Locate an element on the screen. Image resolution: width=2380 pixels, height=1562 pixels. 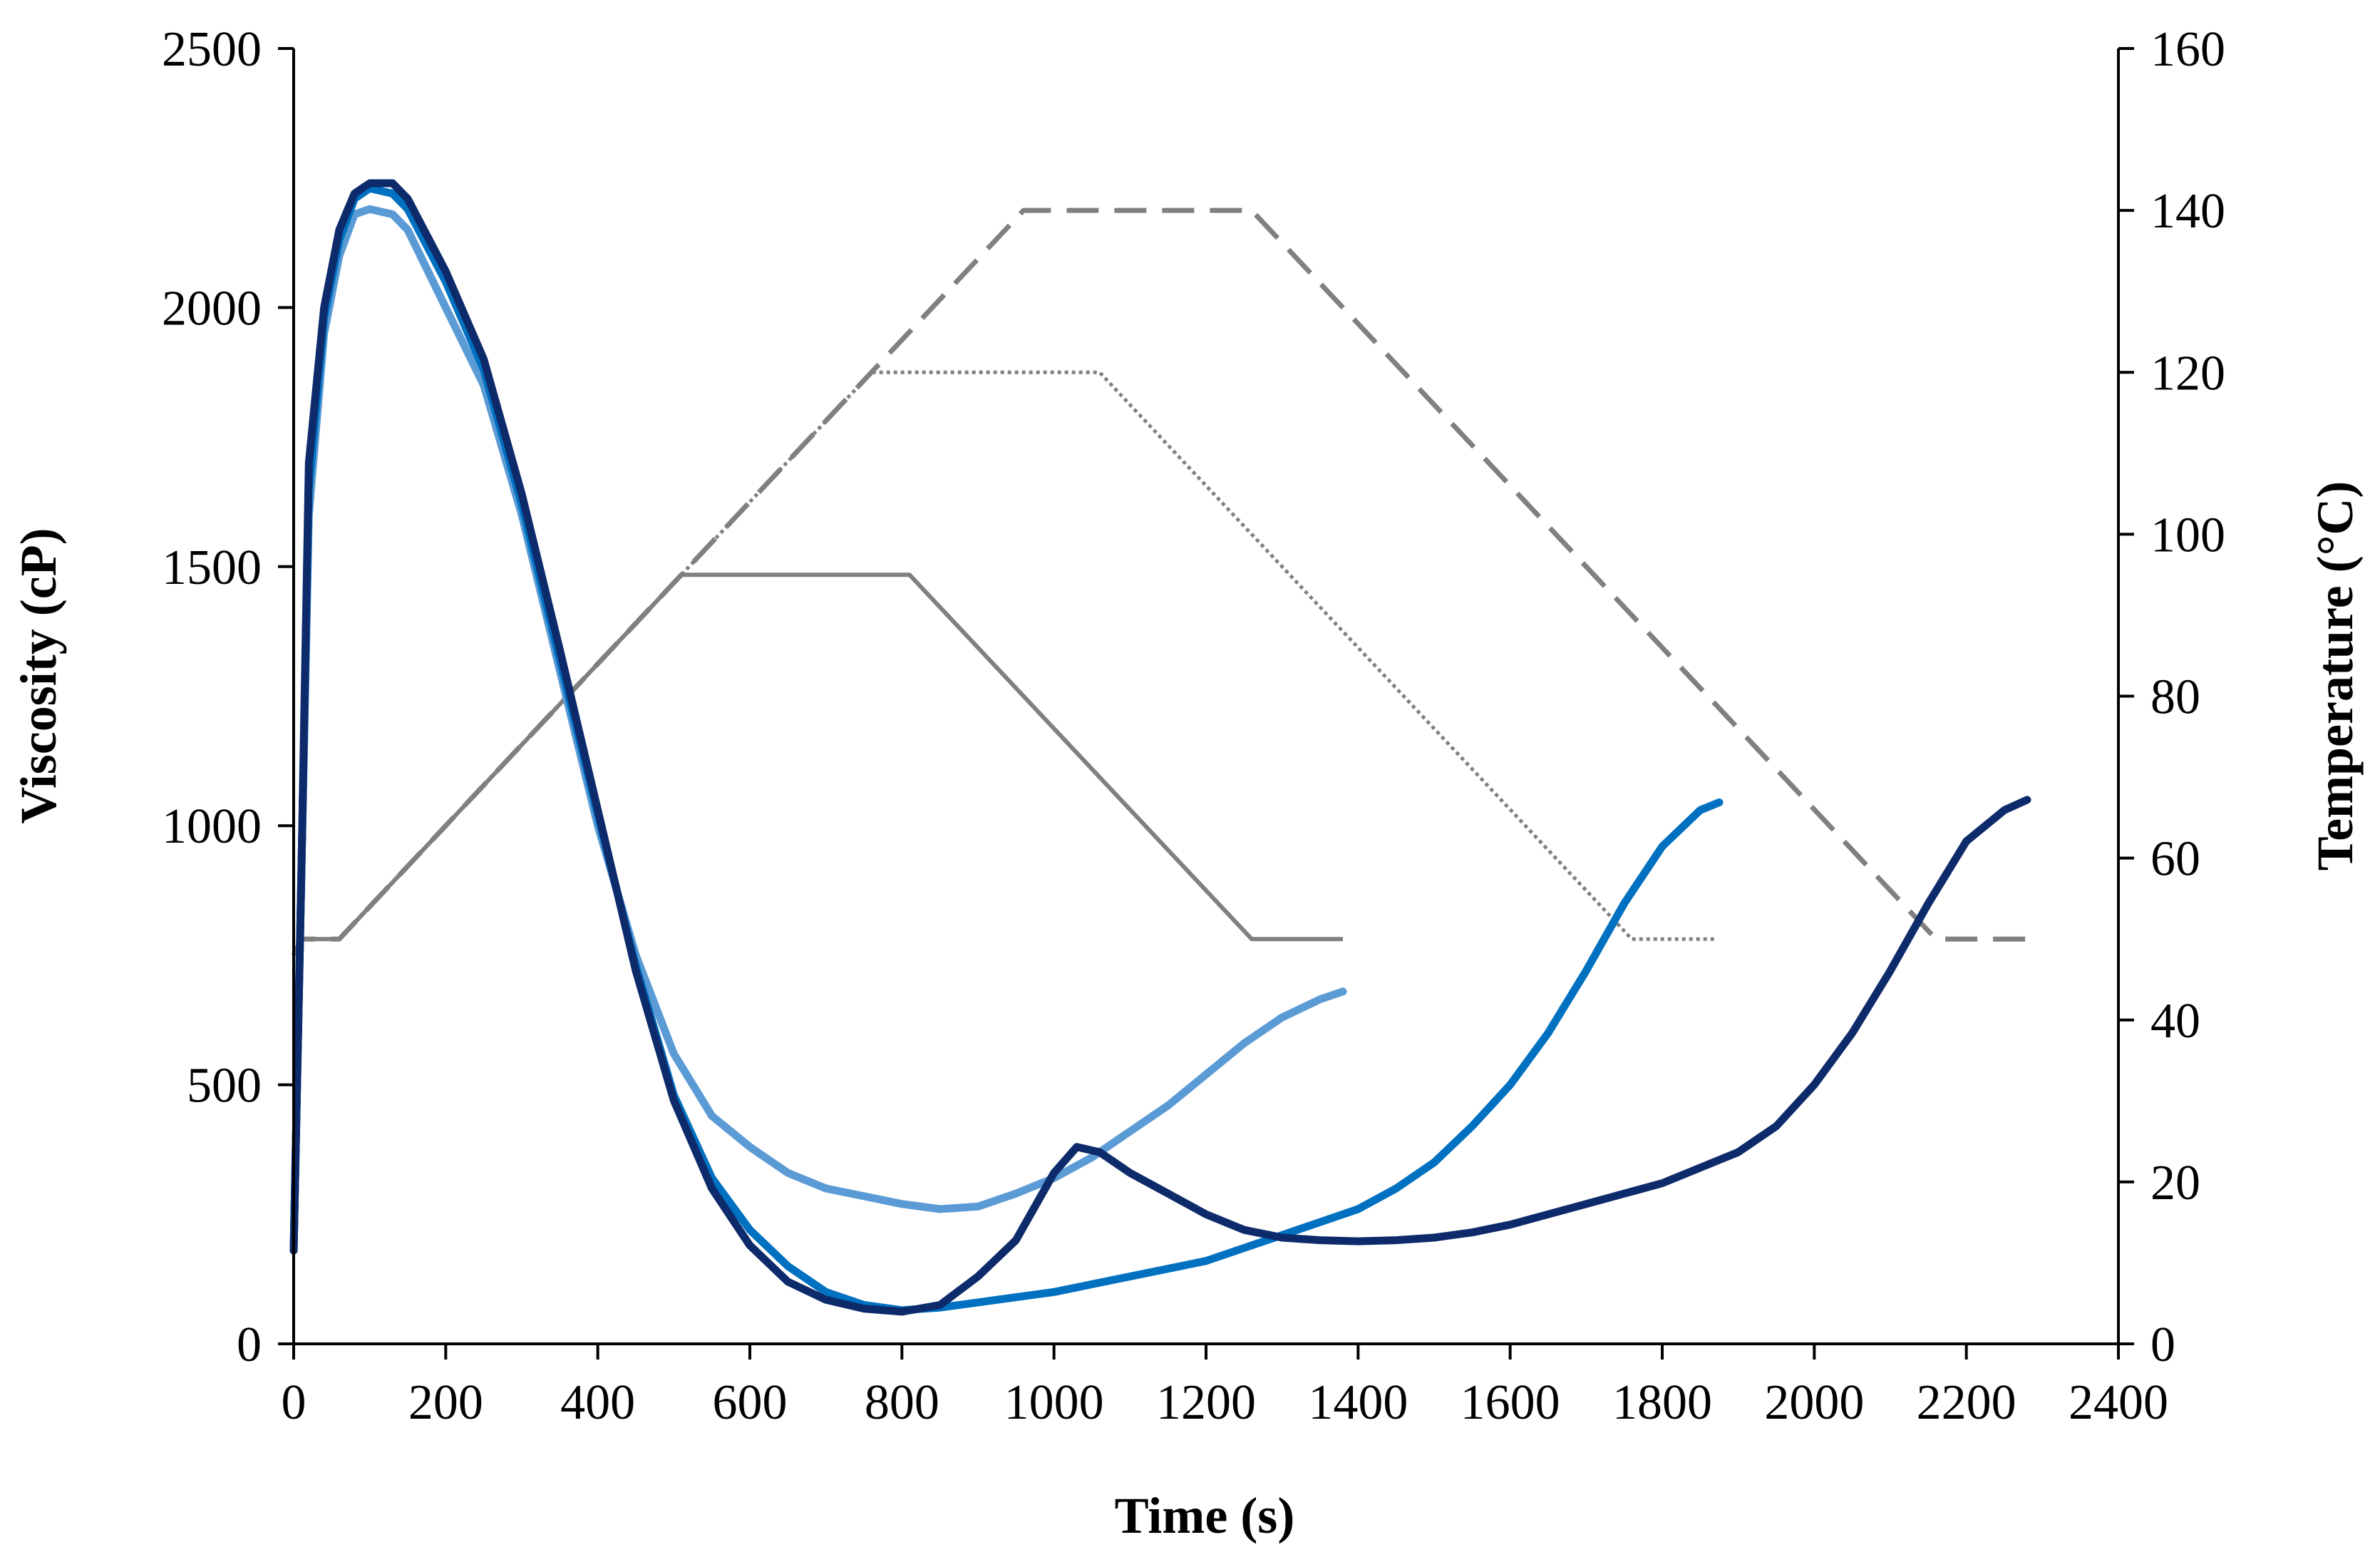
x-tick-label: 1800 is located at coordinates (1662, 1402).